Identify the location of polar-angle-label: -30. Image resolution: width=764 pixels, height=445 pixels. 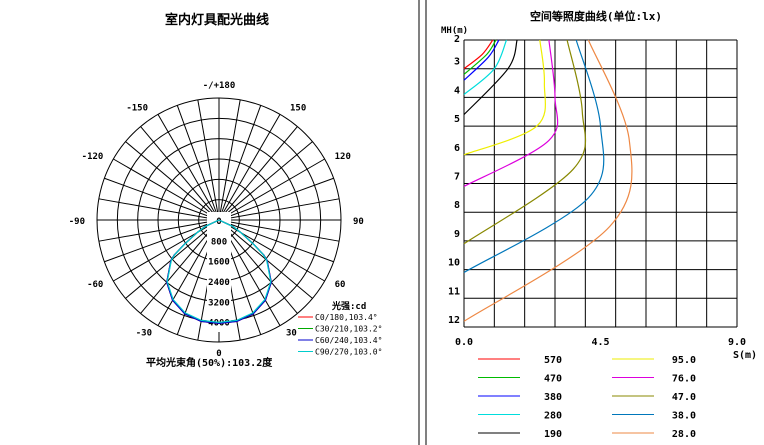
(144, 334).